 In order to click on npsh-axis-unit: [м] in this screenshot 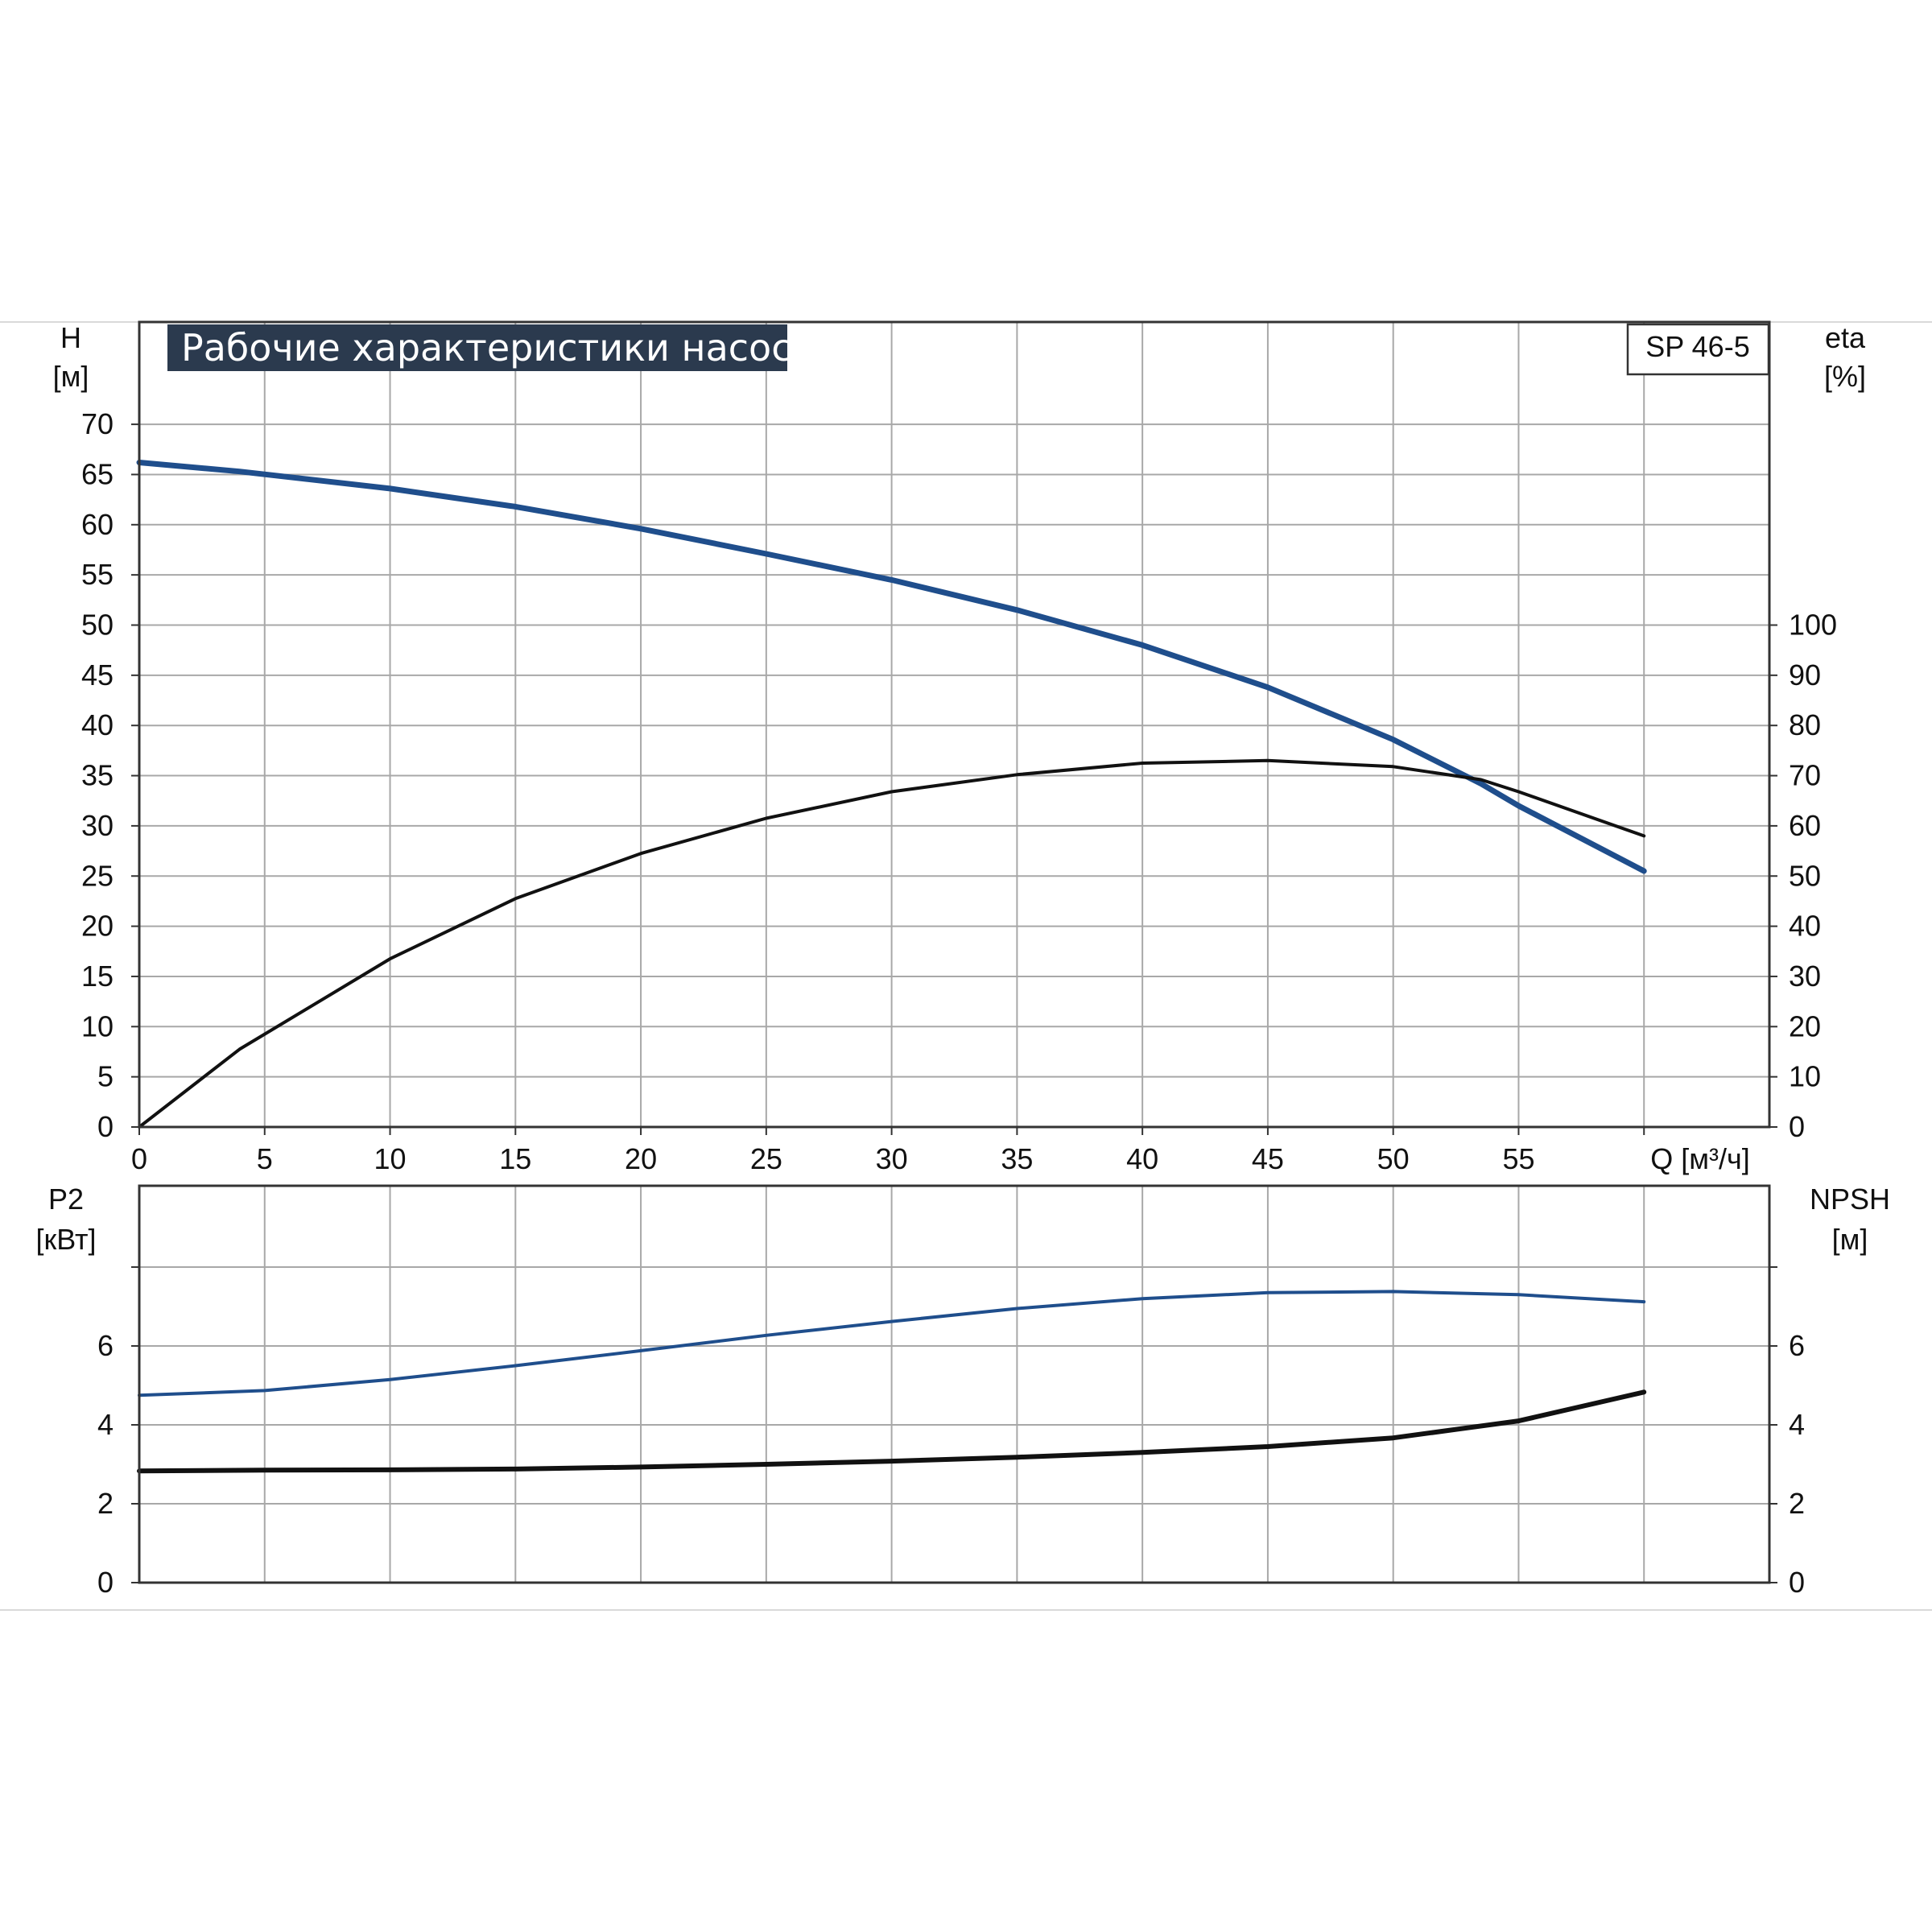, I will do `click(1850, 1239)`.